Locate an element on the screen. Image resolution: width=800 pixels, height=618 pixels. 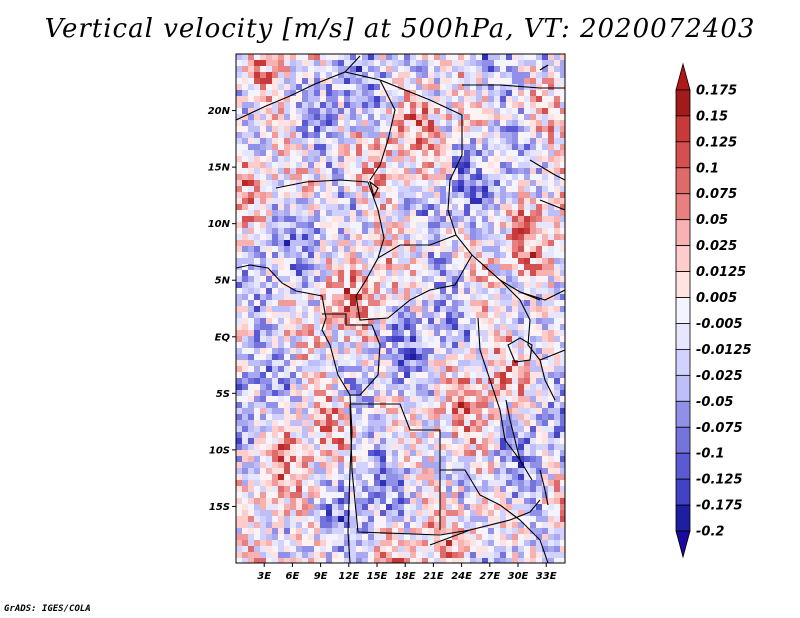
lat-tick-label: 10N is located at coordinates (219, 224).